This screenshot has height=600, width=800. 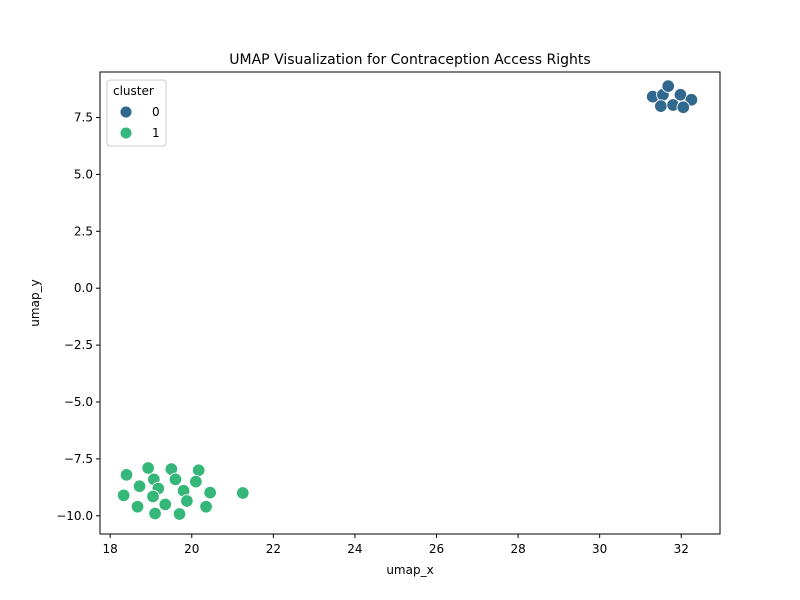 What do you see at coordinates (354, 549) in the screenshot?
I see `x-tick-label: 24` at bounding box center [354, 549].